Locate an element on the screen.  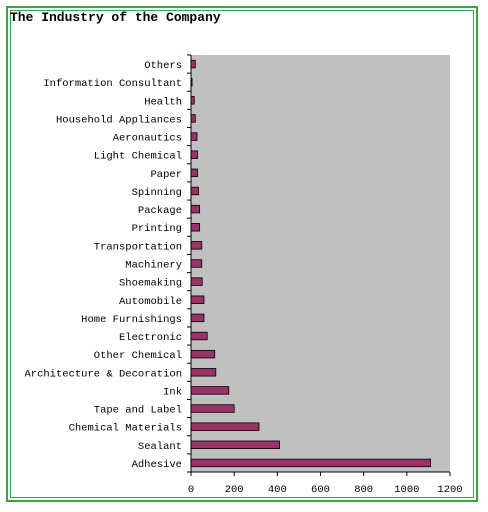
bar-paper is located at coordinates (194, 173).